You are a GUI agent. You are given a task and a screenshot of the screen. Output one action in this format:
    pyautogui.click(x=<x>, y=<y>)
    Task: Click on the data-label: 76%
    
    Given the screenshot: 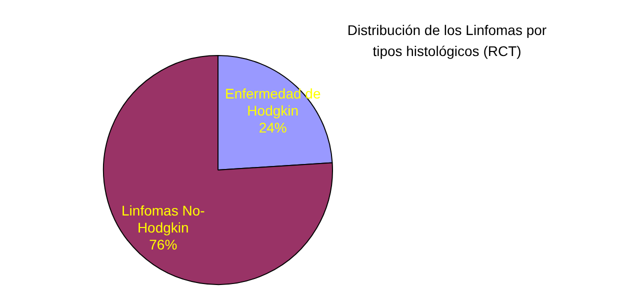 What is the action you would take?
    pyautogui.click(x=163, y=244)
    